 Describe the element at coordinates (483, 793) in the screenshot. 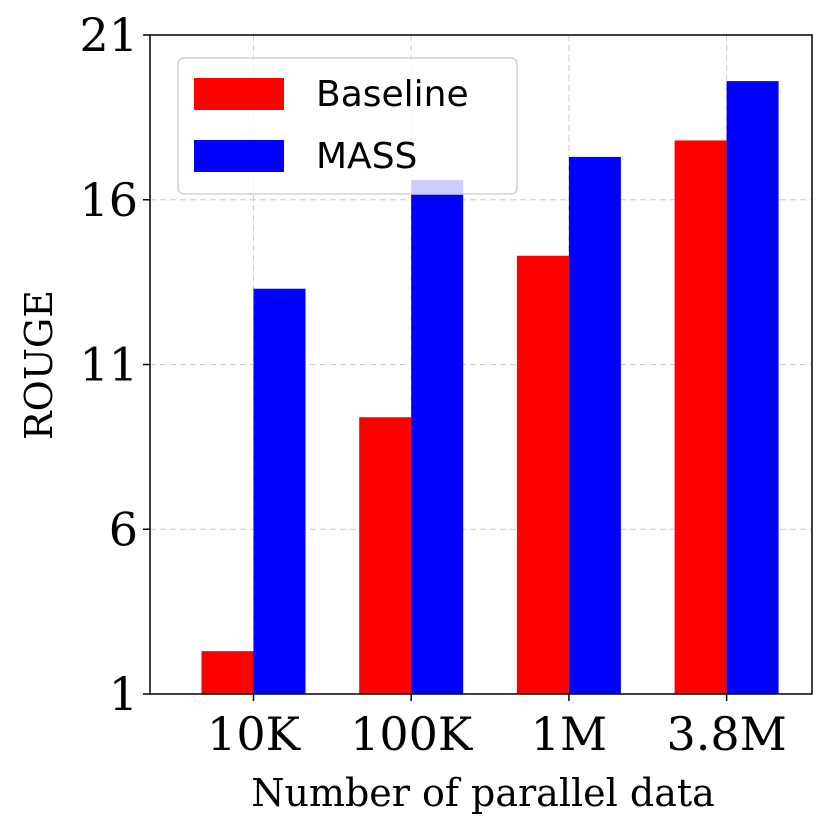

I see `x-axis-label: Number of parallel data` at that location.